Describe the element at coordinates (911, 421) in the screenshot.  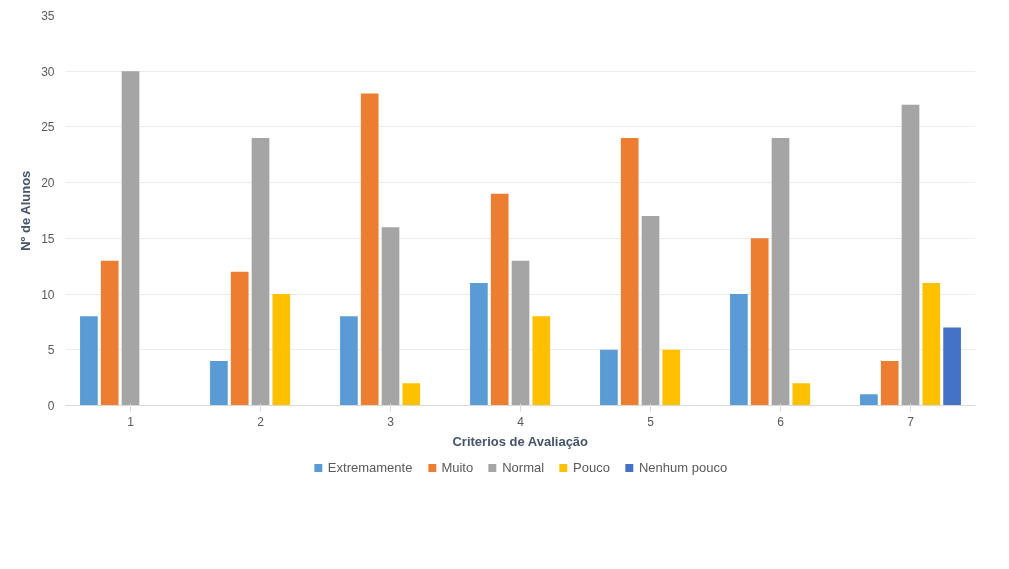
I see `x-tick-label: 7` at that location.